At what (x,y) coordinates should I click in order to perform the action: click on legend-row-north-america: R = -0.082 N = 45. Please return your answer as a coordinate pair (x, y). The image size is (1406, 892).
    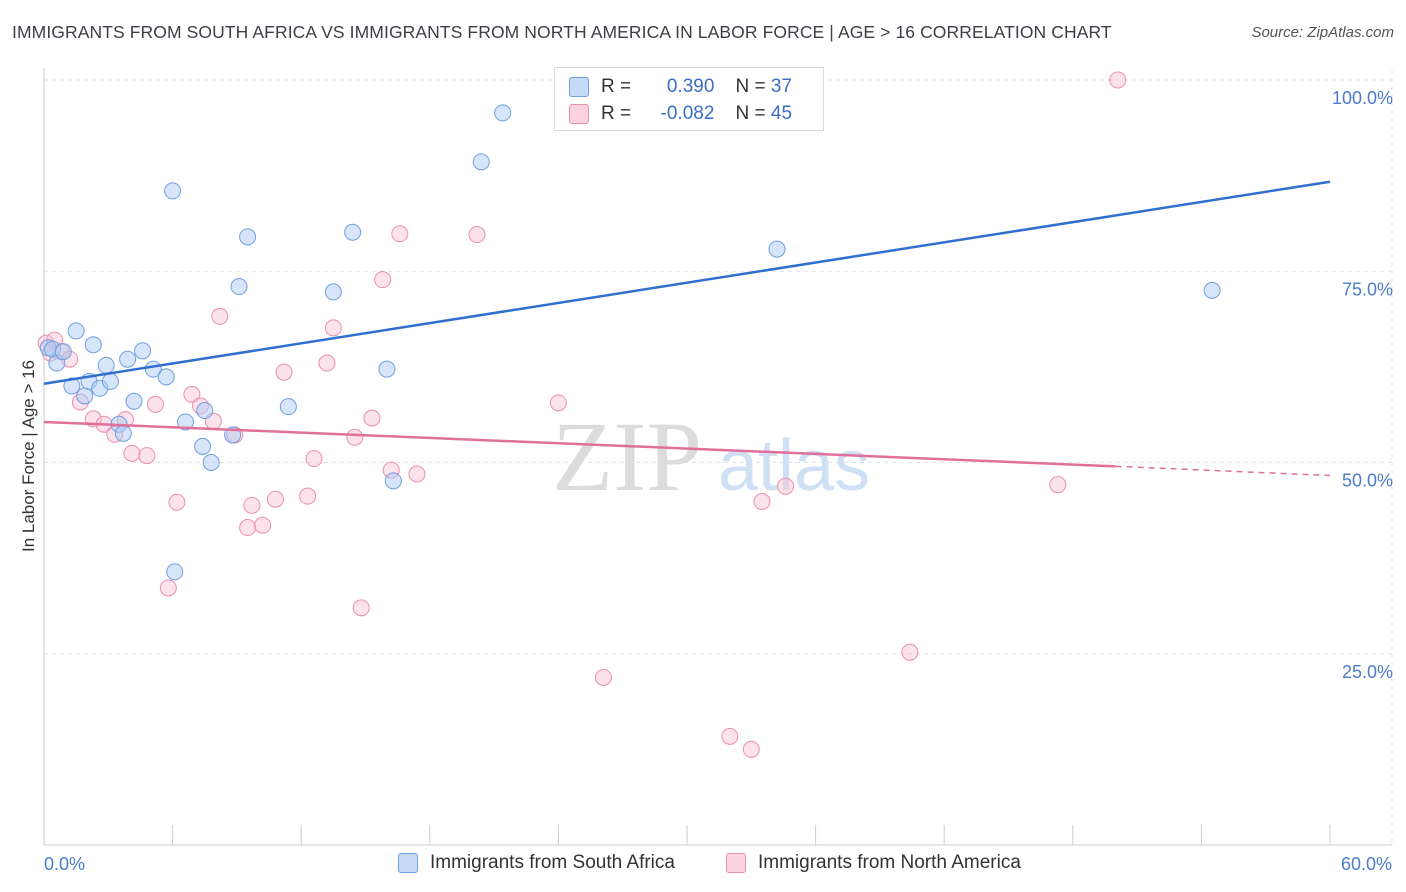
    Looking at the image, I should click on (680, 114).